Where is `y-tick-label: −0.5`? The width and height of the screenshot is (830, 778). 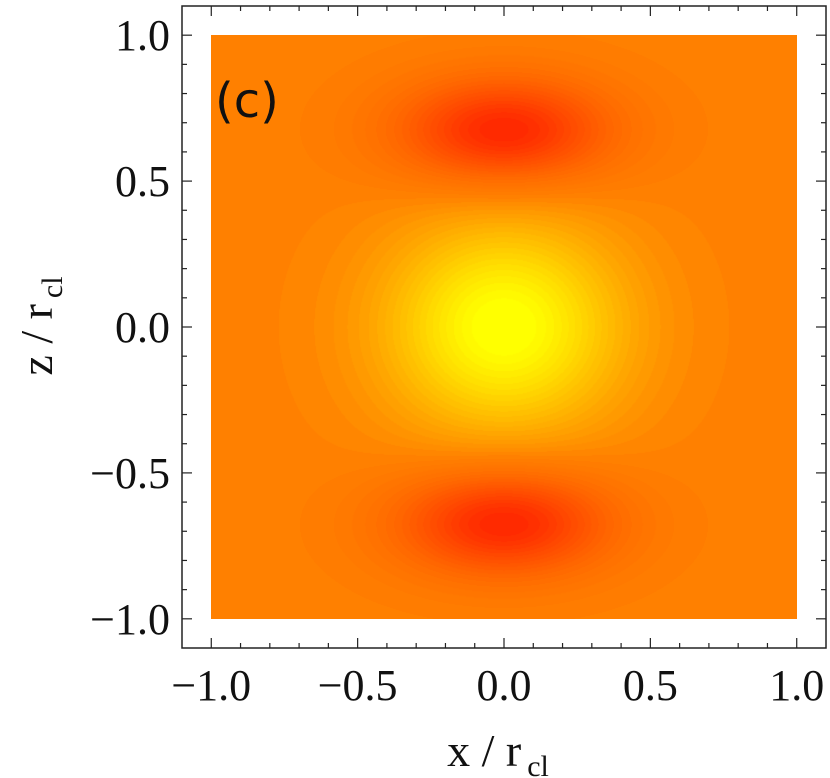 y-tick-label: −0.5 is located at coordinates (130, 473).